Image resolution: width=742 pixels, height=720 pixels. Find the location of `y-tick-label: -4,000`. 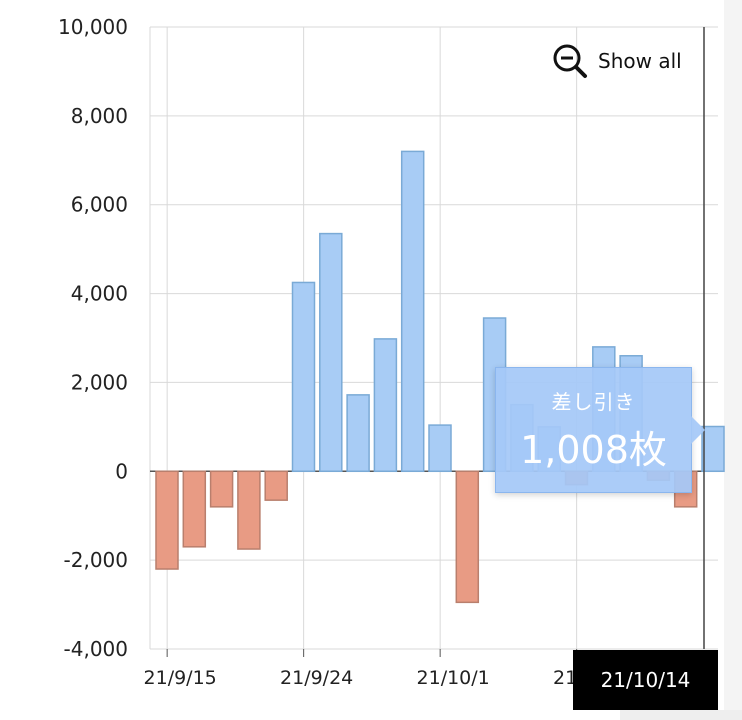

y-tick-label: -4,000 is located at coordinates (96, 649).